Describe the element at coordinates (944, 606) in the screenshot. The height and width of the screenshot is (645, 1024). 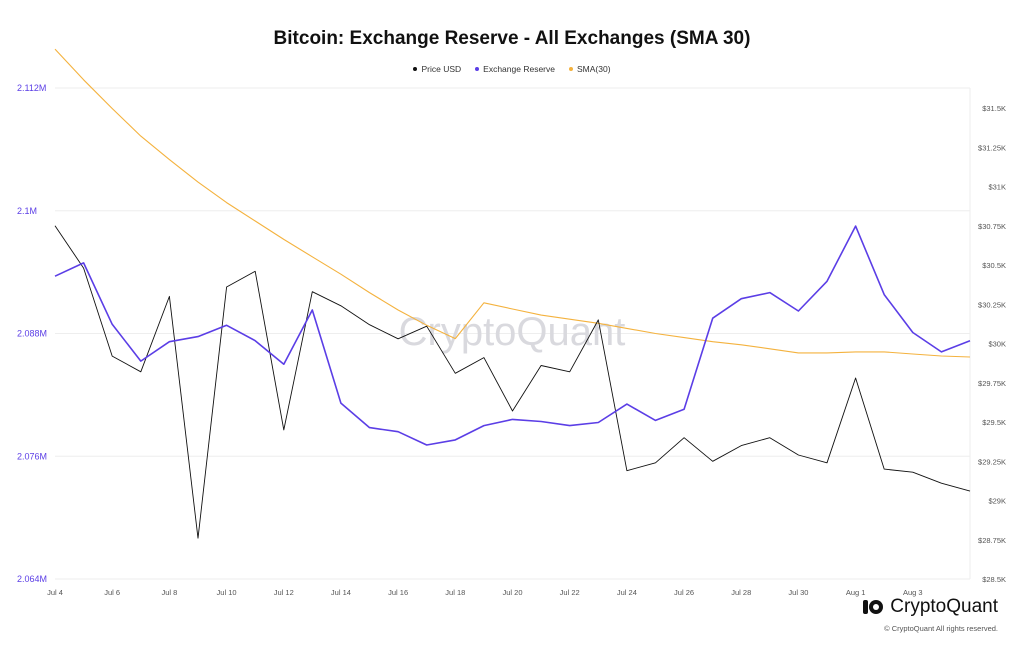
I see `brand-name: CryptoQuant` at that location.